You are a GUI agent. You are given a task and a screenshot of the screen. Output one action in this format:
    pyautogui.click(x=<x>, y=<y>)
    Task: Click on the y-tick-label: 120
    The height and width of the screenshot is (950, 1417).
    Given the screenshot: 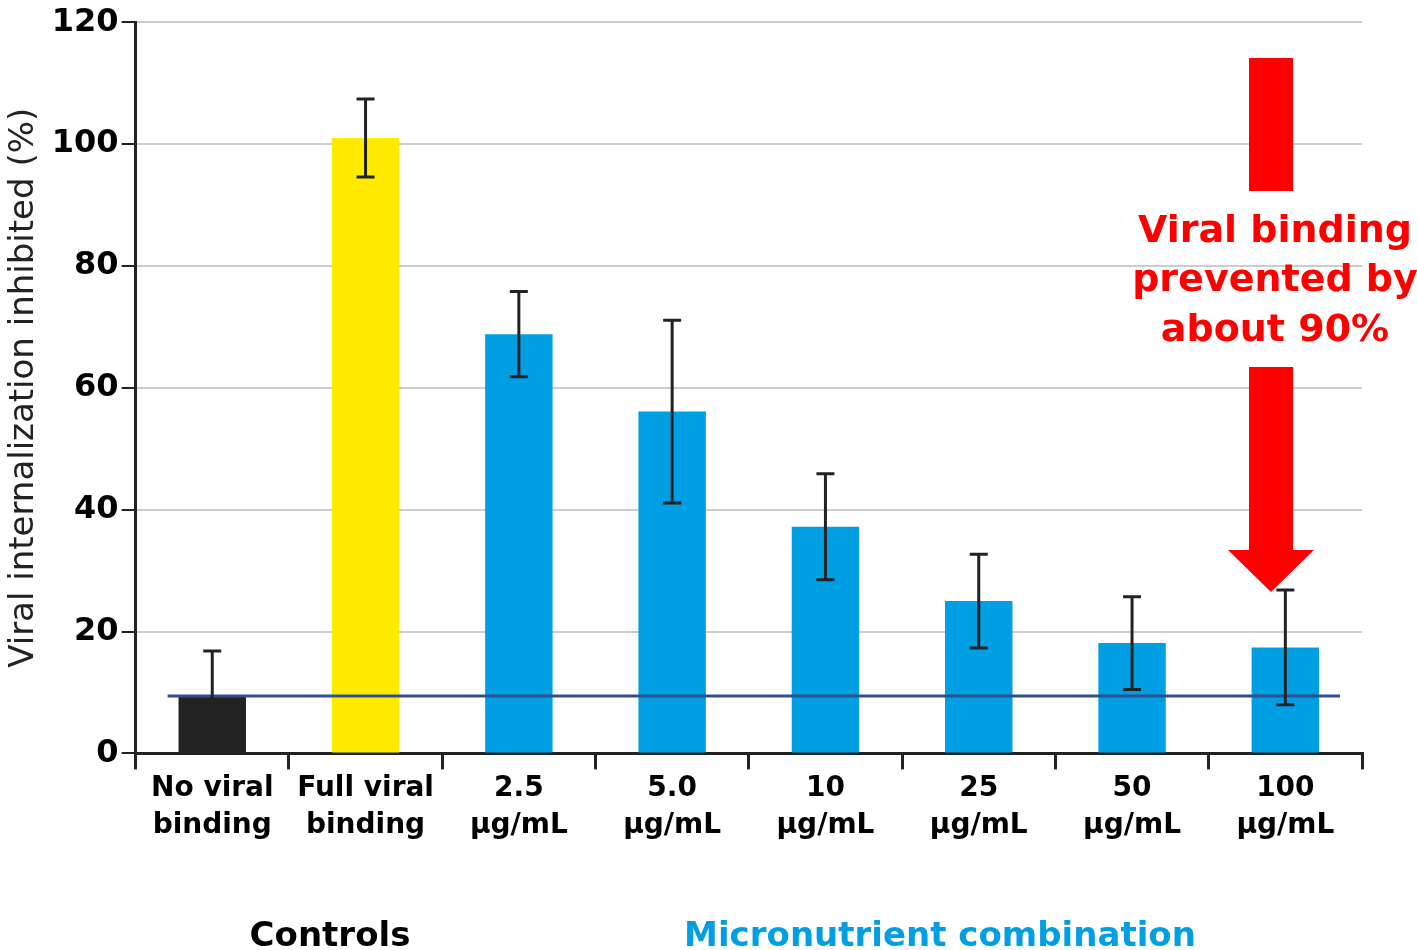 What is the action you would take?
    pyautogui.click(x=85, y=19)
    